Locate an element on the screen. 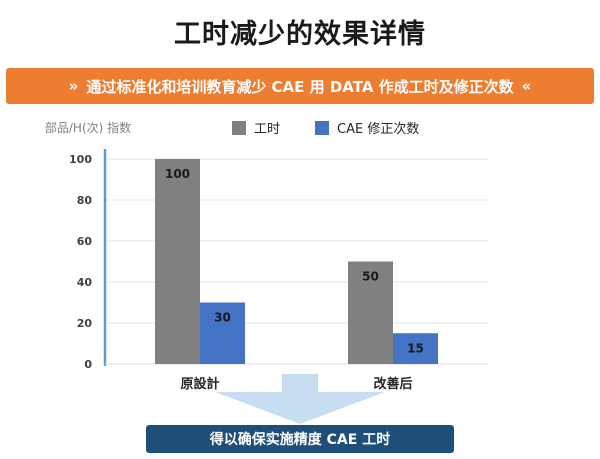 The image size is (600, 459). summary-banner: » 通过标准化和培训教育减少 CAE 用 DATA 作成工时及修正次数 « is located at coordinates (300, 86).